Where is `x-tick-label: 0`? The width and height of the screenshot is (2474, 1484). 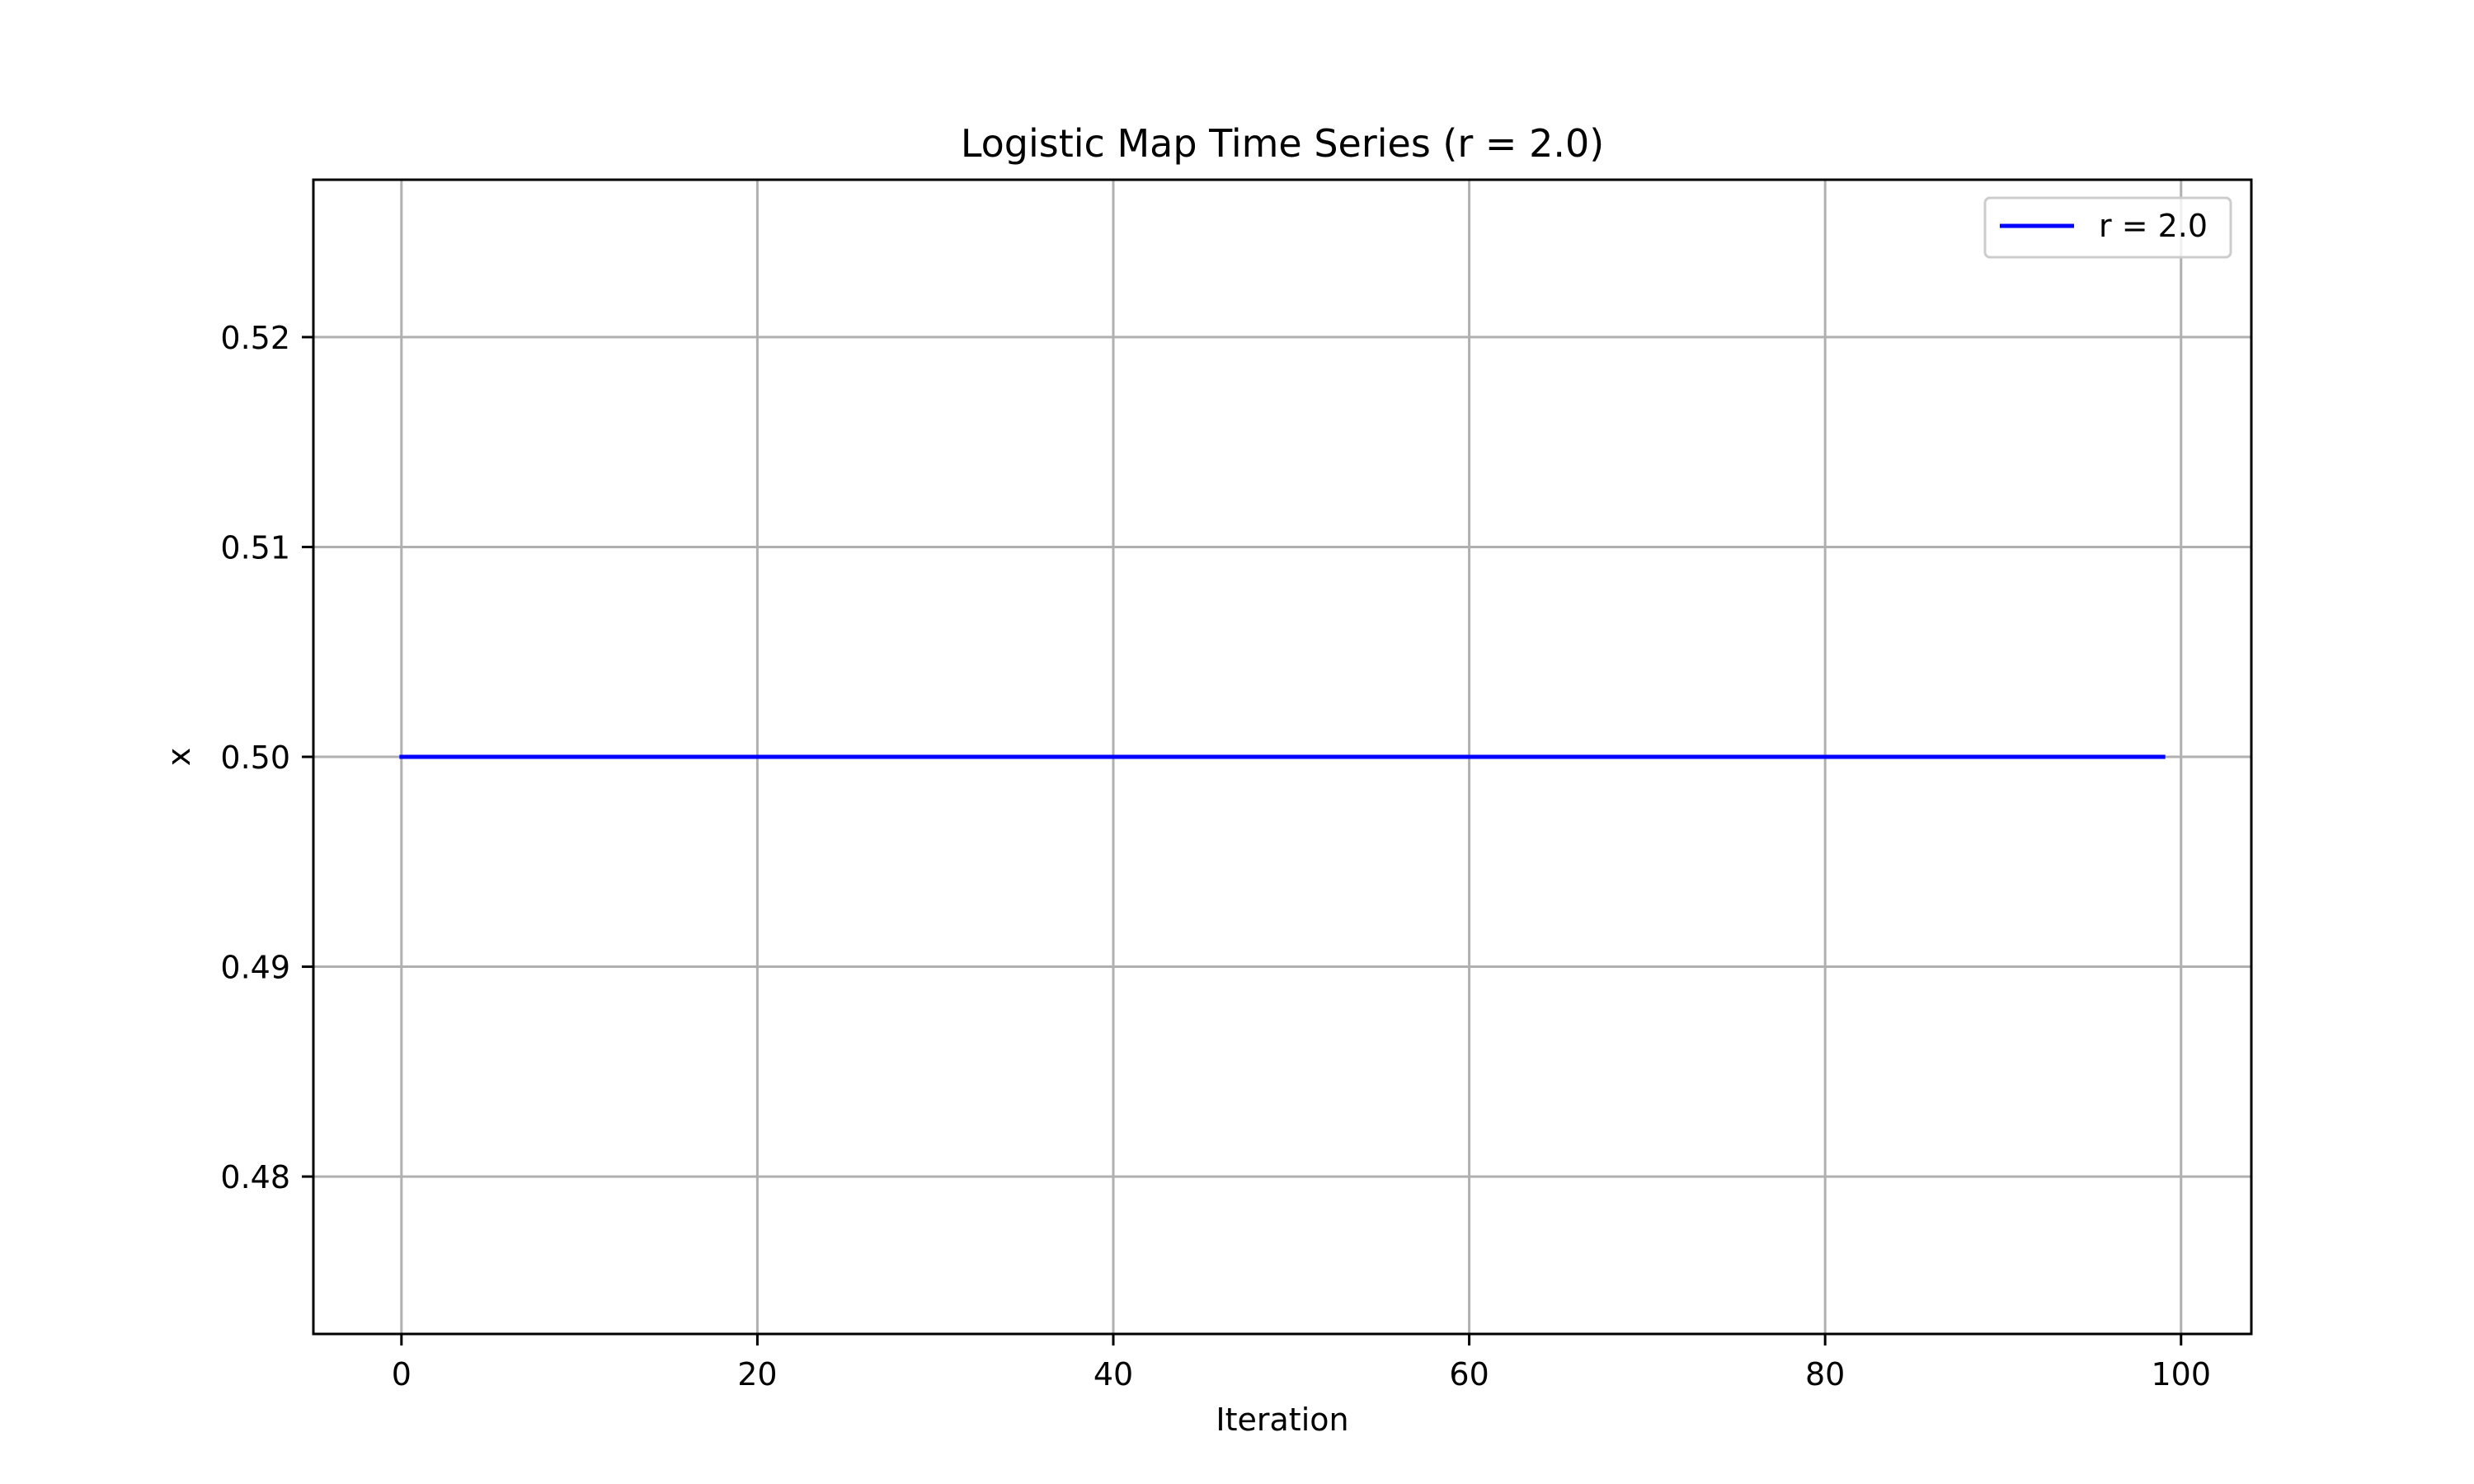 x-tick-label: 0 is located at coordinates (402, 1374).